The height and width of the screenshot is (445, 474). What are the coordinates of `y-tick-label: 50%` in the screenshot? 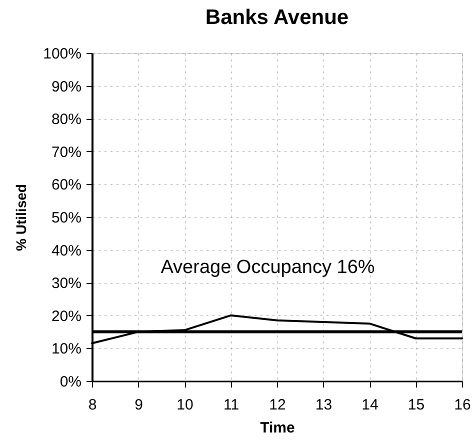 It's located at (66, 218).